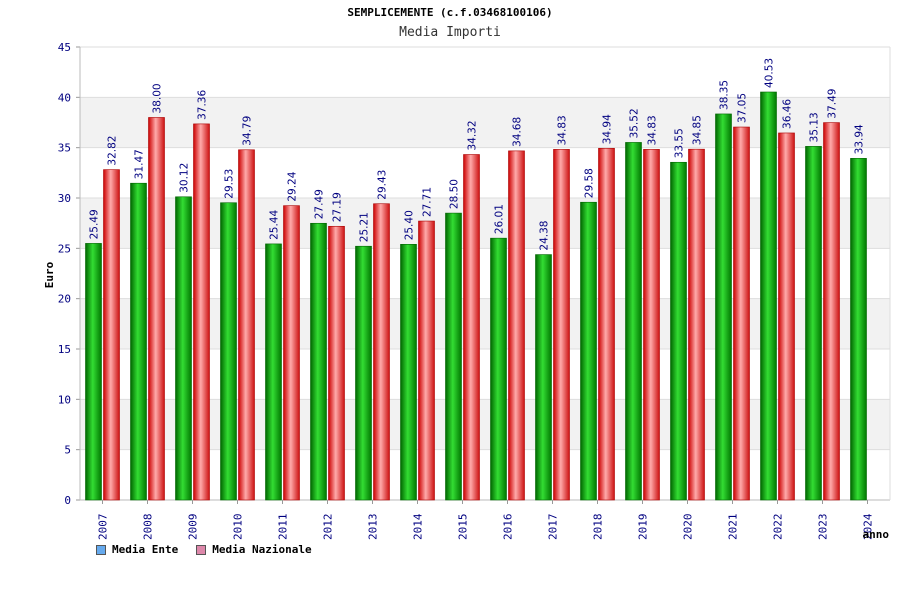  I want to click on bar-media-nazionale-2012, so click(336, 363).